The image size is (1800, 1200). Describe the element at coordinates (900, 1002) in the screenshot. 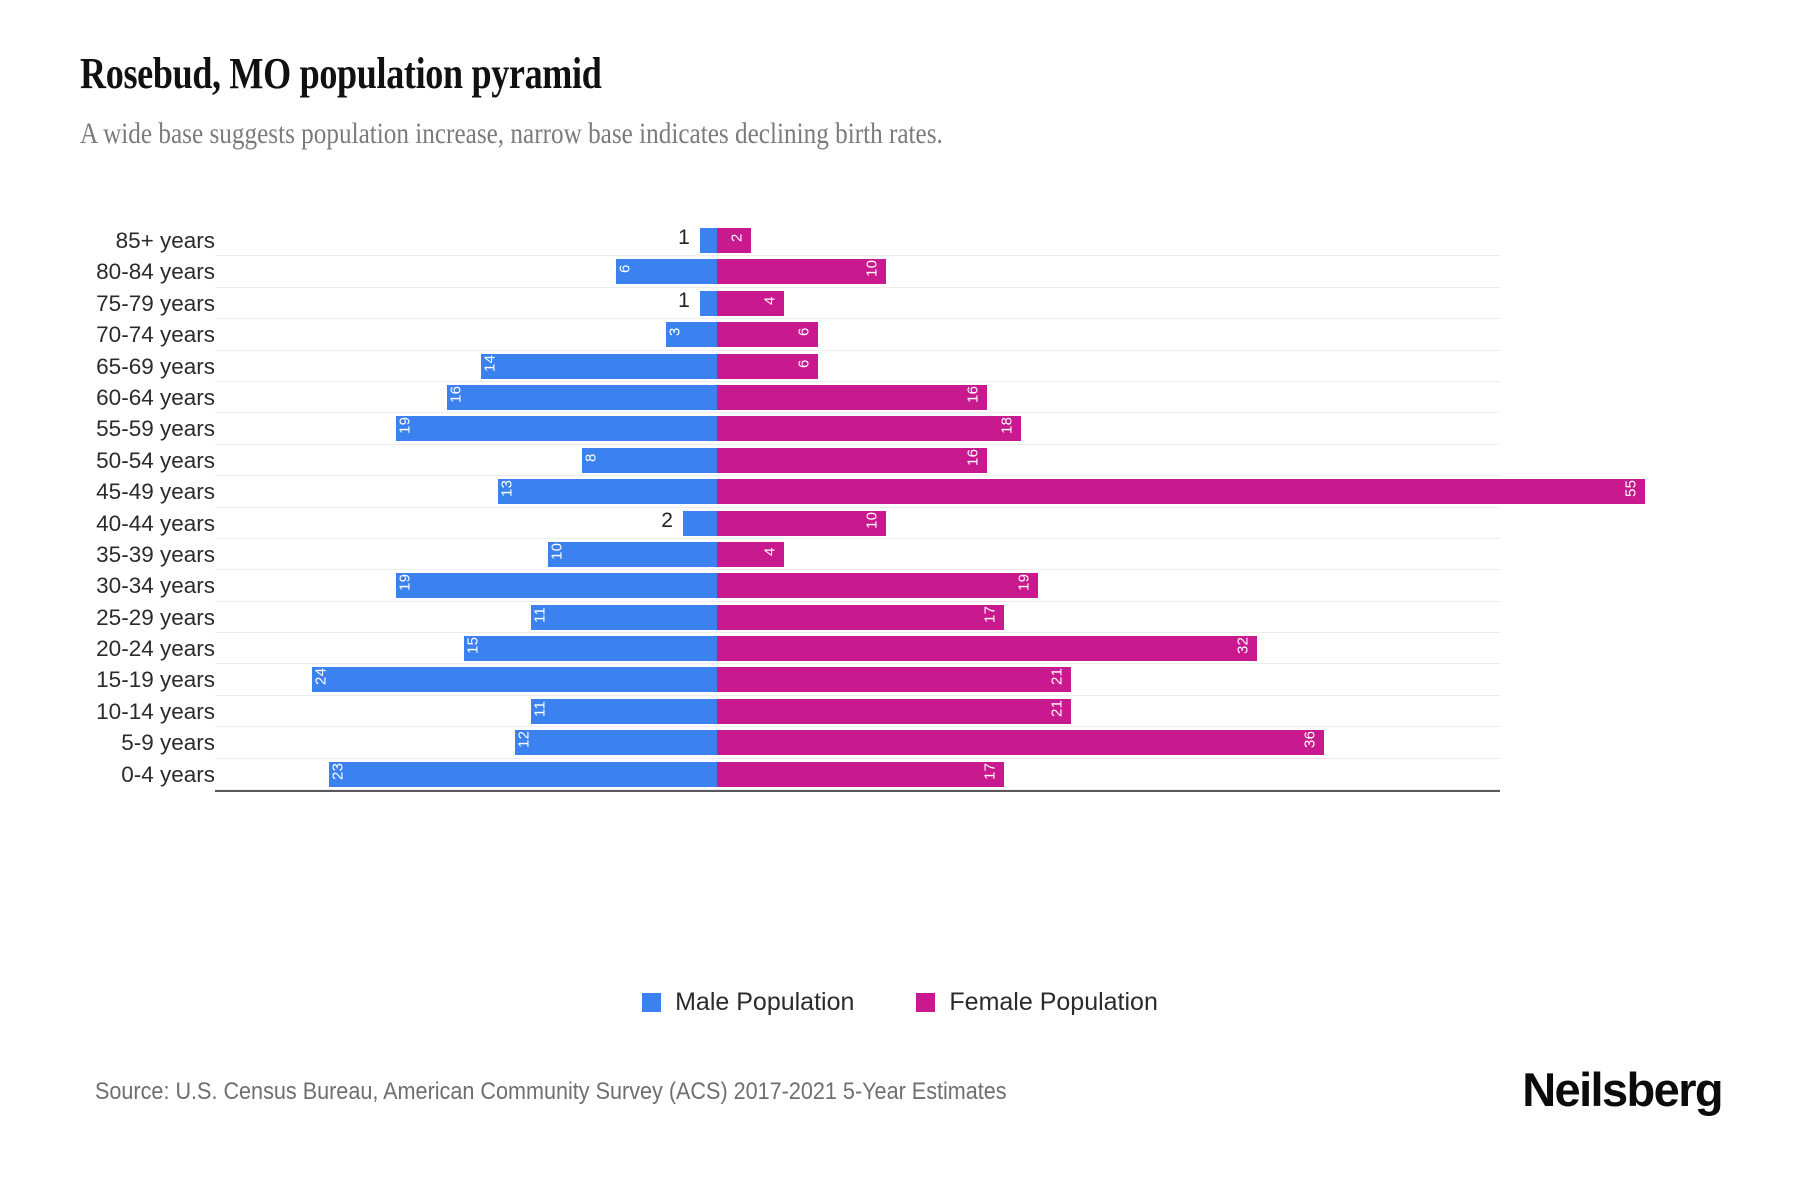

I see `chart-legend: Male Population Female Population` at that location.